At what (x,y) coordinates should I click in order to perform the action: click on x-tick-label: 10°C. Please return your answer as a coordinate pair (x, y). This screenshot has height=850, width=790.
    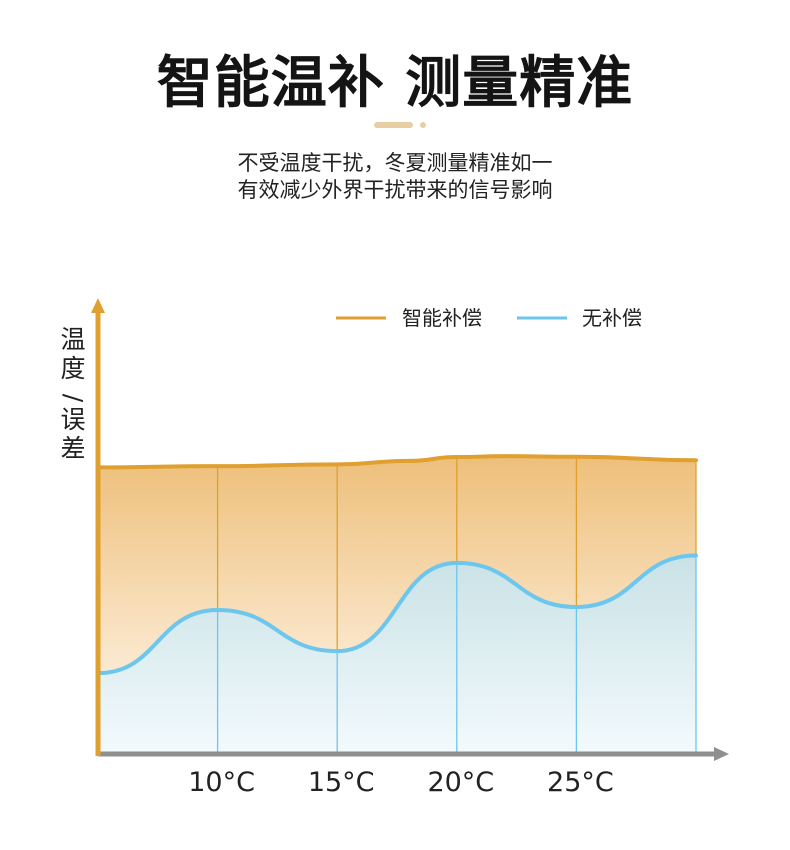
    Looking at the image, I should click on (221, 782).